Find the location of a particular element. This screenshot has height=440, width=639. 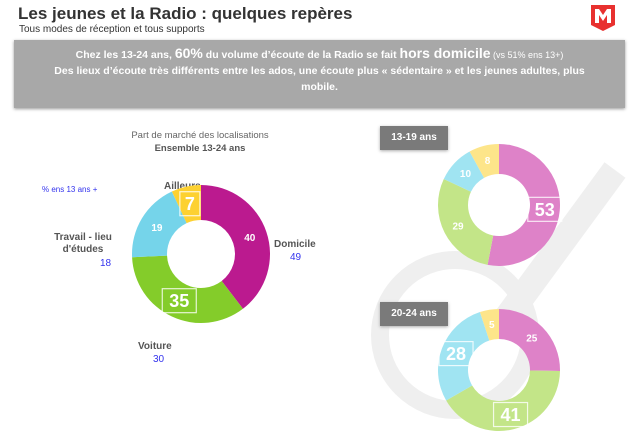

data-label-domicile: 25 is located at coordinates (532, 338).